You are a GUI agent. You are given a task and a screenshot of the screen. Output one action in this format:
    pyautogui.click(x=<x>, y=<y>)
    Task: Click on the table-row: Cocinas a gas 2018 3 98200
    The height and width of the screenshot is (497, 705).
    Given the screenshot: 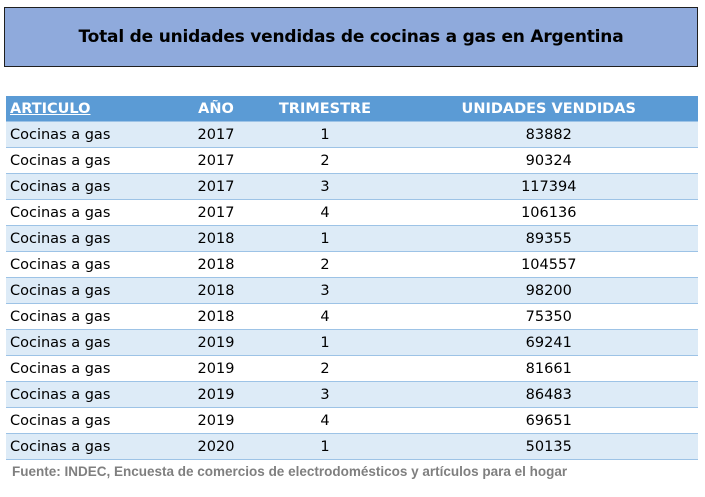 What is the action you would take?
    pyautogui.click(x=352, y=290)
    